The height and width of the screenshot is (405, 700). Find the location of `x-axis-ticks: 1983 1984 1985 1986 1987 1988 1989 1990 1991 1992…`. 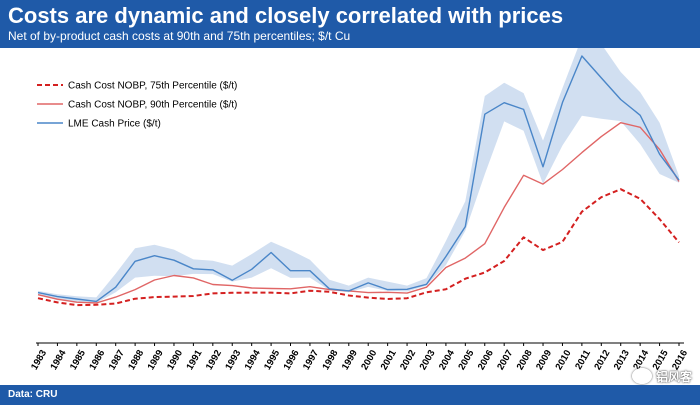

x-axis-ticks: 1983 1984 1985 1986 1987 1988 1989 1990 1991 1992… is located at coordinates (359, 357).